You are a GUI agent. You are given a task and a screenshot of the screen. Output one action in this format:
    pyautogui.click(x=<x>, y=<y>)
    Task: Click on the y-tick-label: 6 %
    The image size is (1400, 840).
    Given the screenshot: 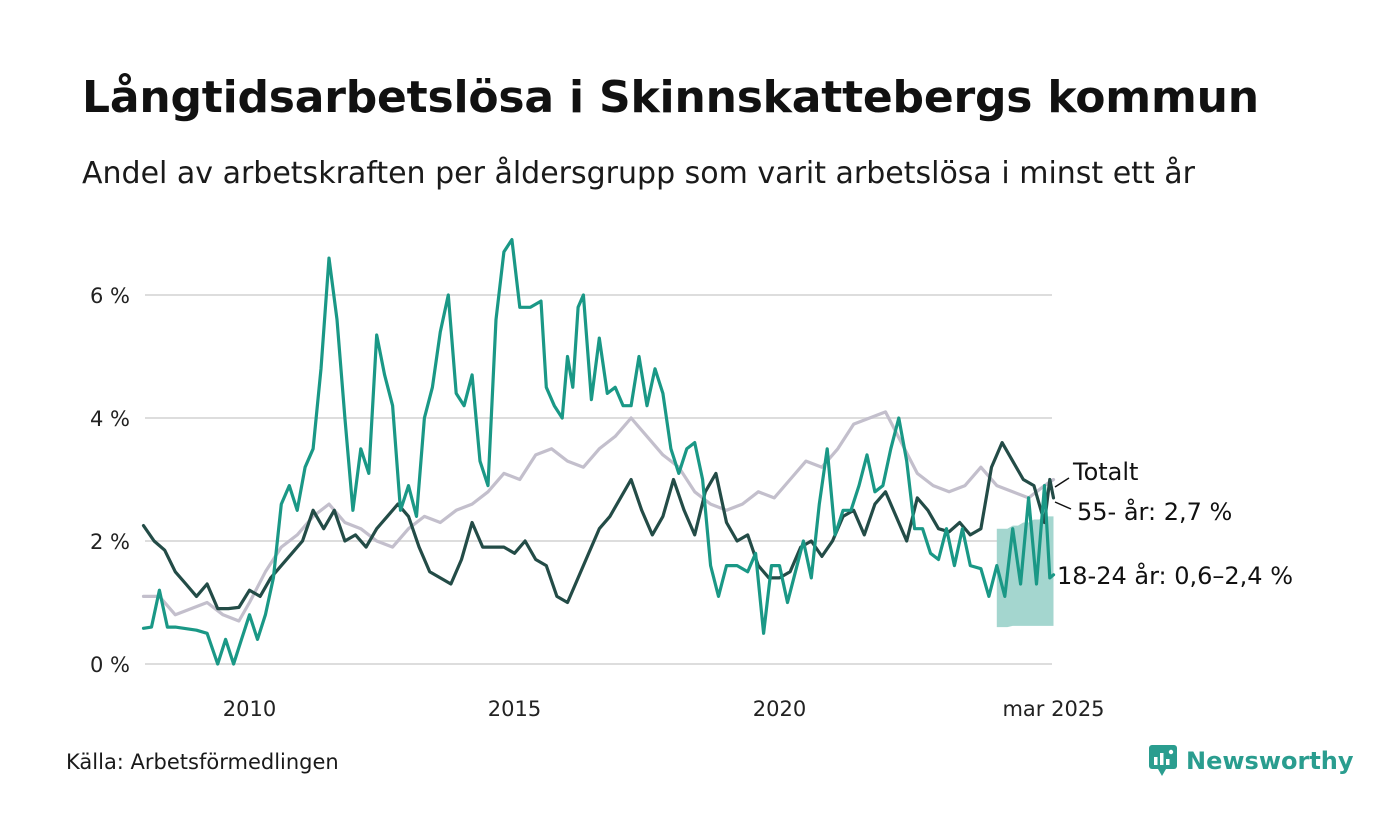 What is the action you would take?
    pyautogui.click(x=110, y=296)
    